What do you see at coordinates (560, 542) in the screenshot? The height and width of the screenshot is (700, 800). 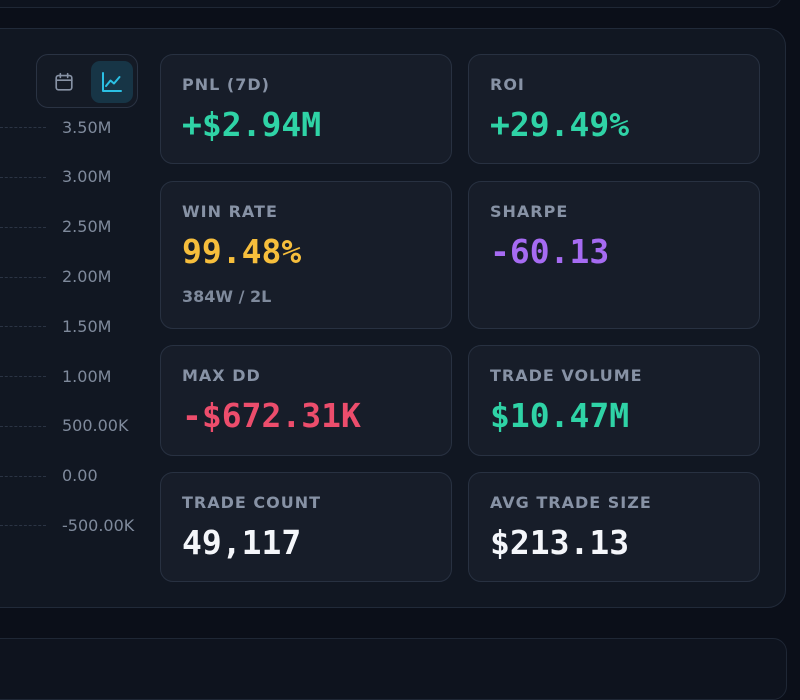 I see `avg-trade-size-value: $213.13` at bounding box center [560, 542].